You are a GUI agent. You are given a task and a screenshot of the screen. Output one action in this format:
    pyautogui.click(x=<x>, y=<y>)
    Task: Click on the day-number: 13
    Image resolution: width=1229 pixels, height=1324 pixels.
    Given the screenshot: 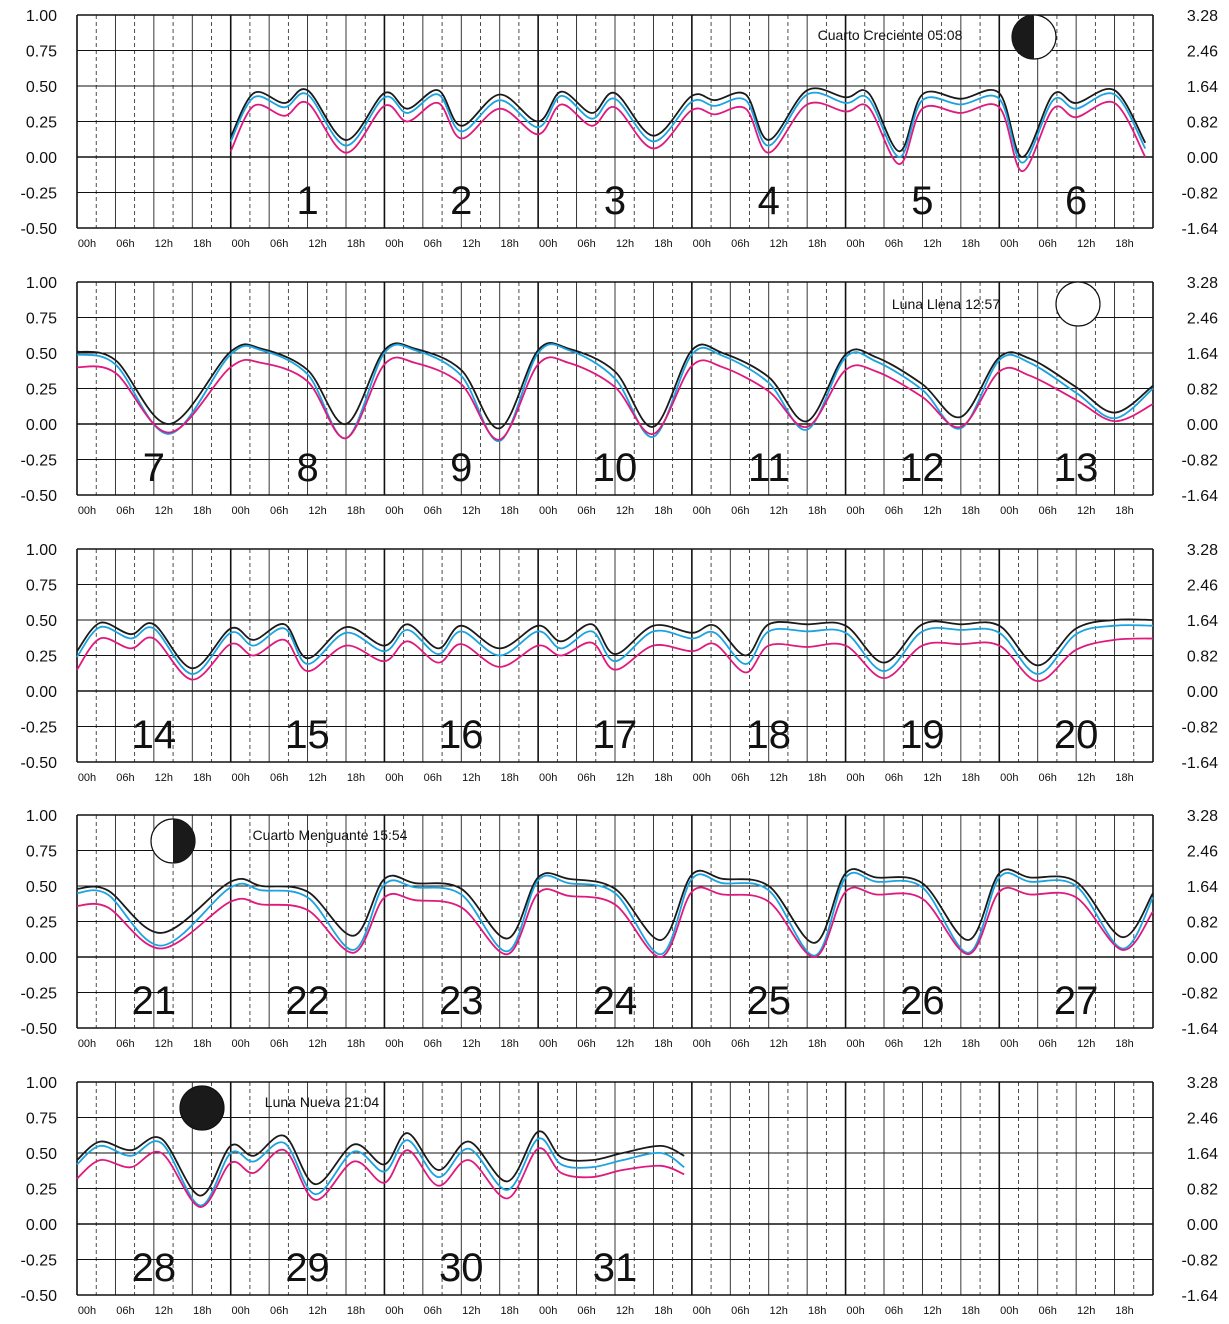 What is the action you would take?
    pyautogui.click(x=1076, y=468)
    